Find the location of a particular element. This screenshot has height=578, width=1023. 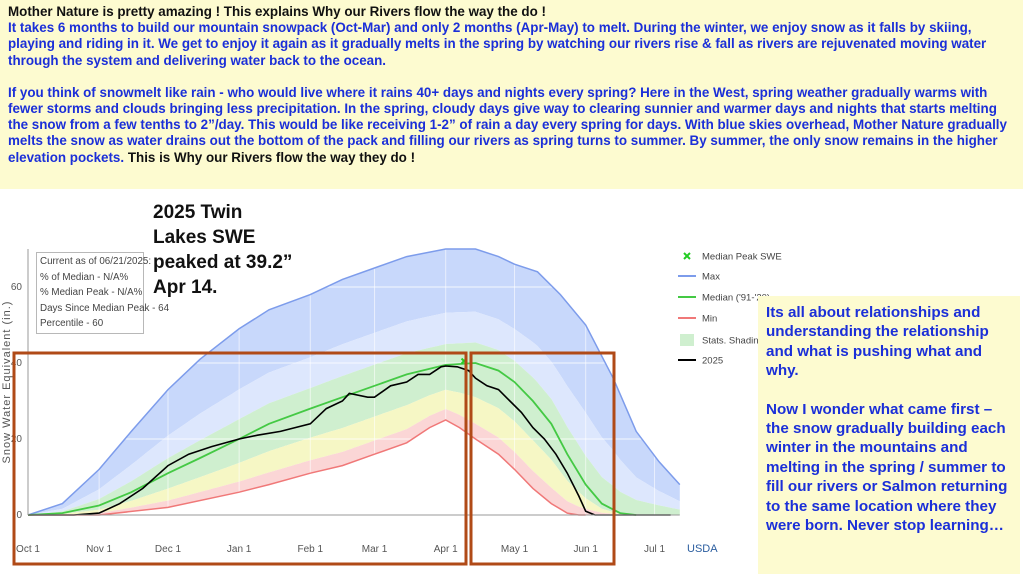

status-line-percentile: Percentile - 60 is located at coordinates (72, 323).